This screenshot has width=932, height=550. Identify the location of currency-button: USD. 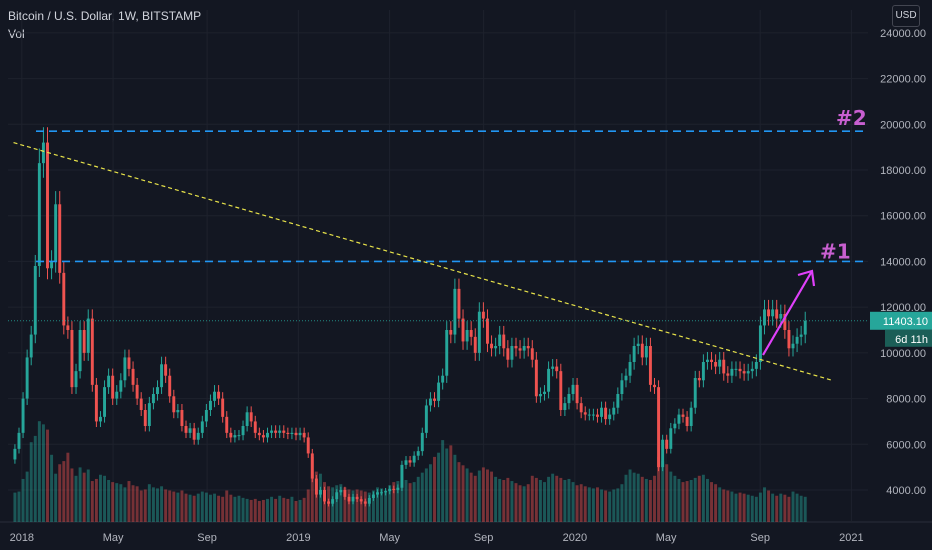
(906, 16).